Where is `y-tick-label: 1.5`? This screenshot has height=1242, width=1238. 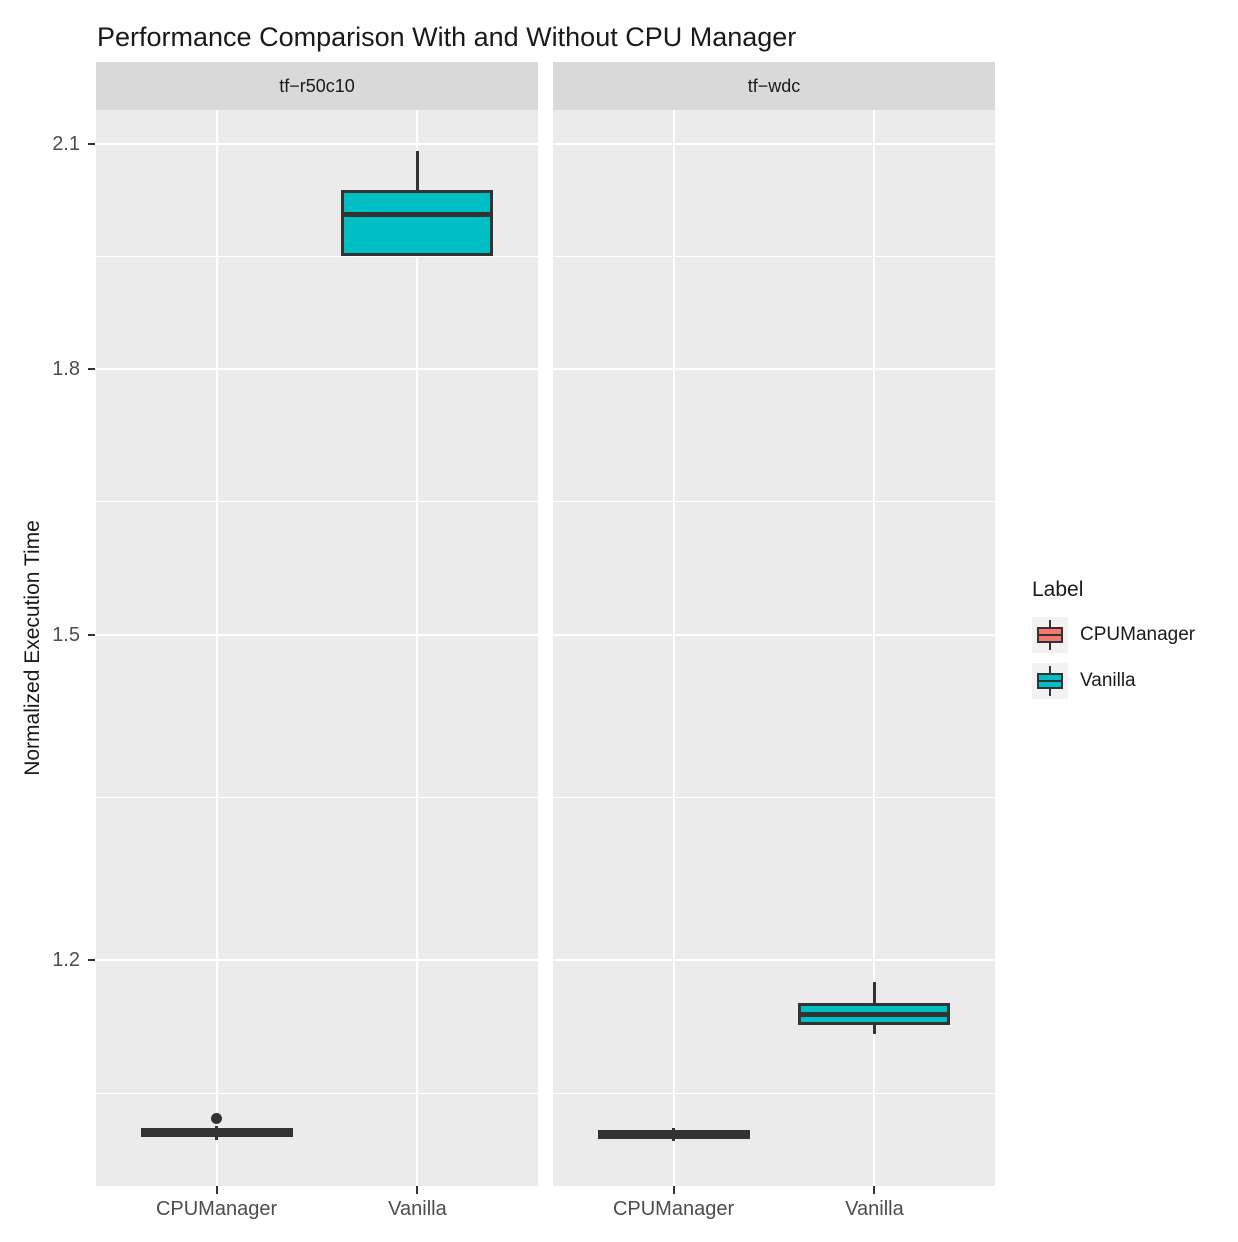
y-tick-label: 1.5 is located at coordinates (66, 634).